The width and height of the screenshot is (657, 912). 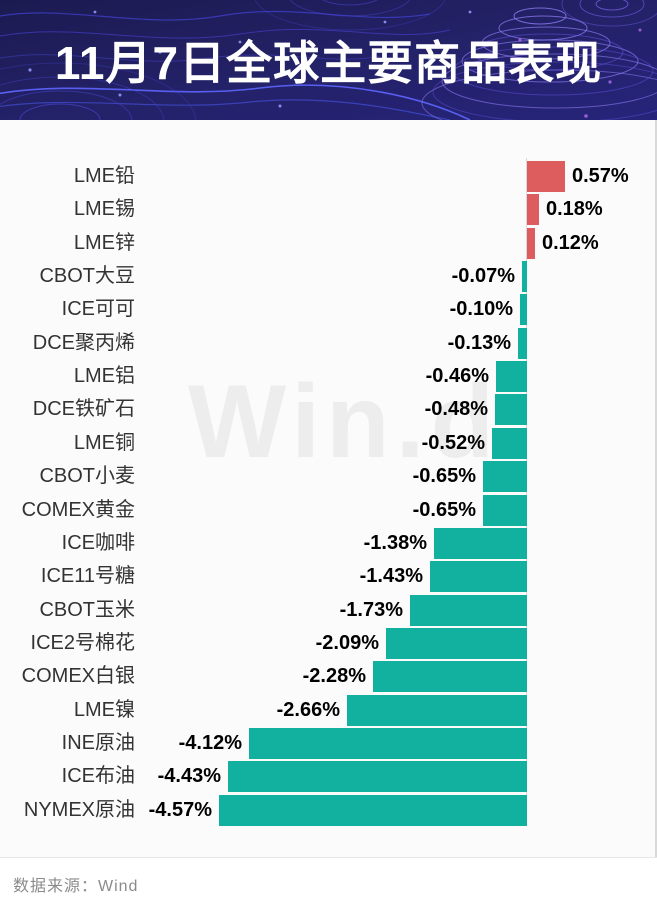 I want to click on category-label: DCE聚丙烯, so click(x=83, y=343).